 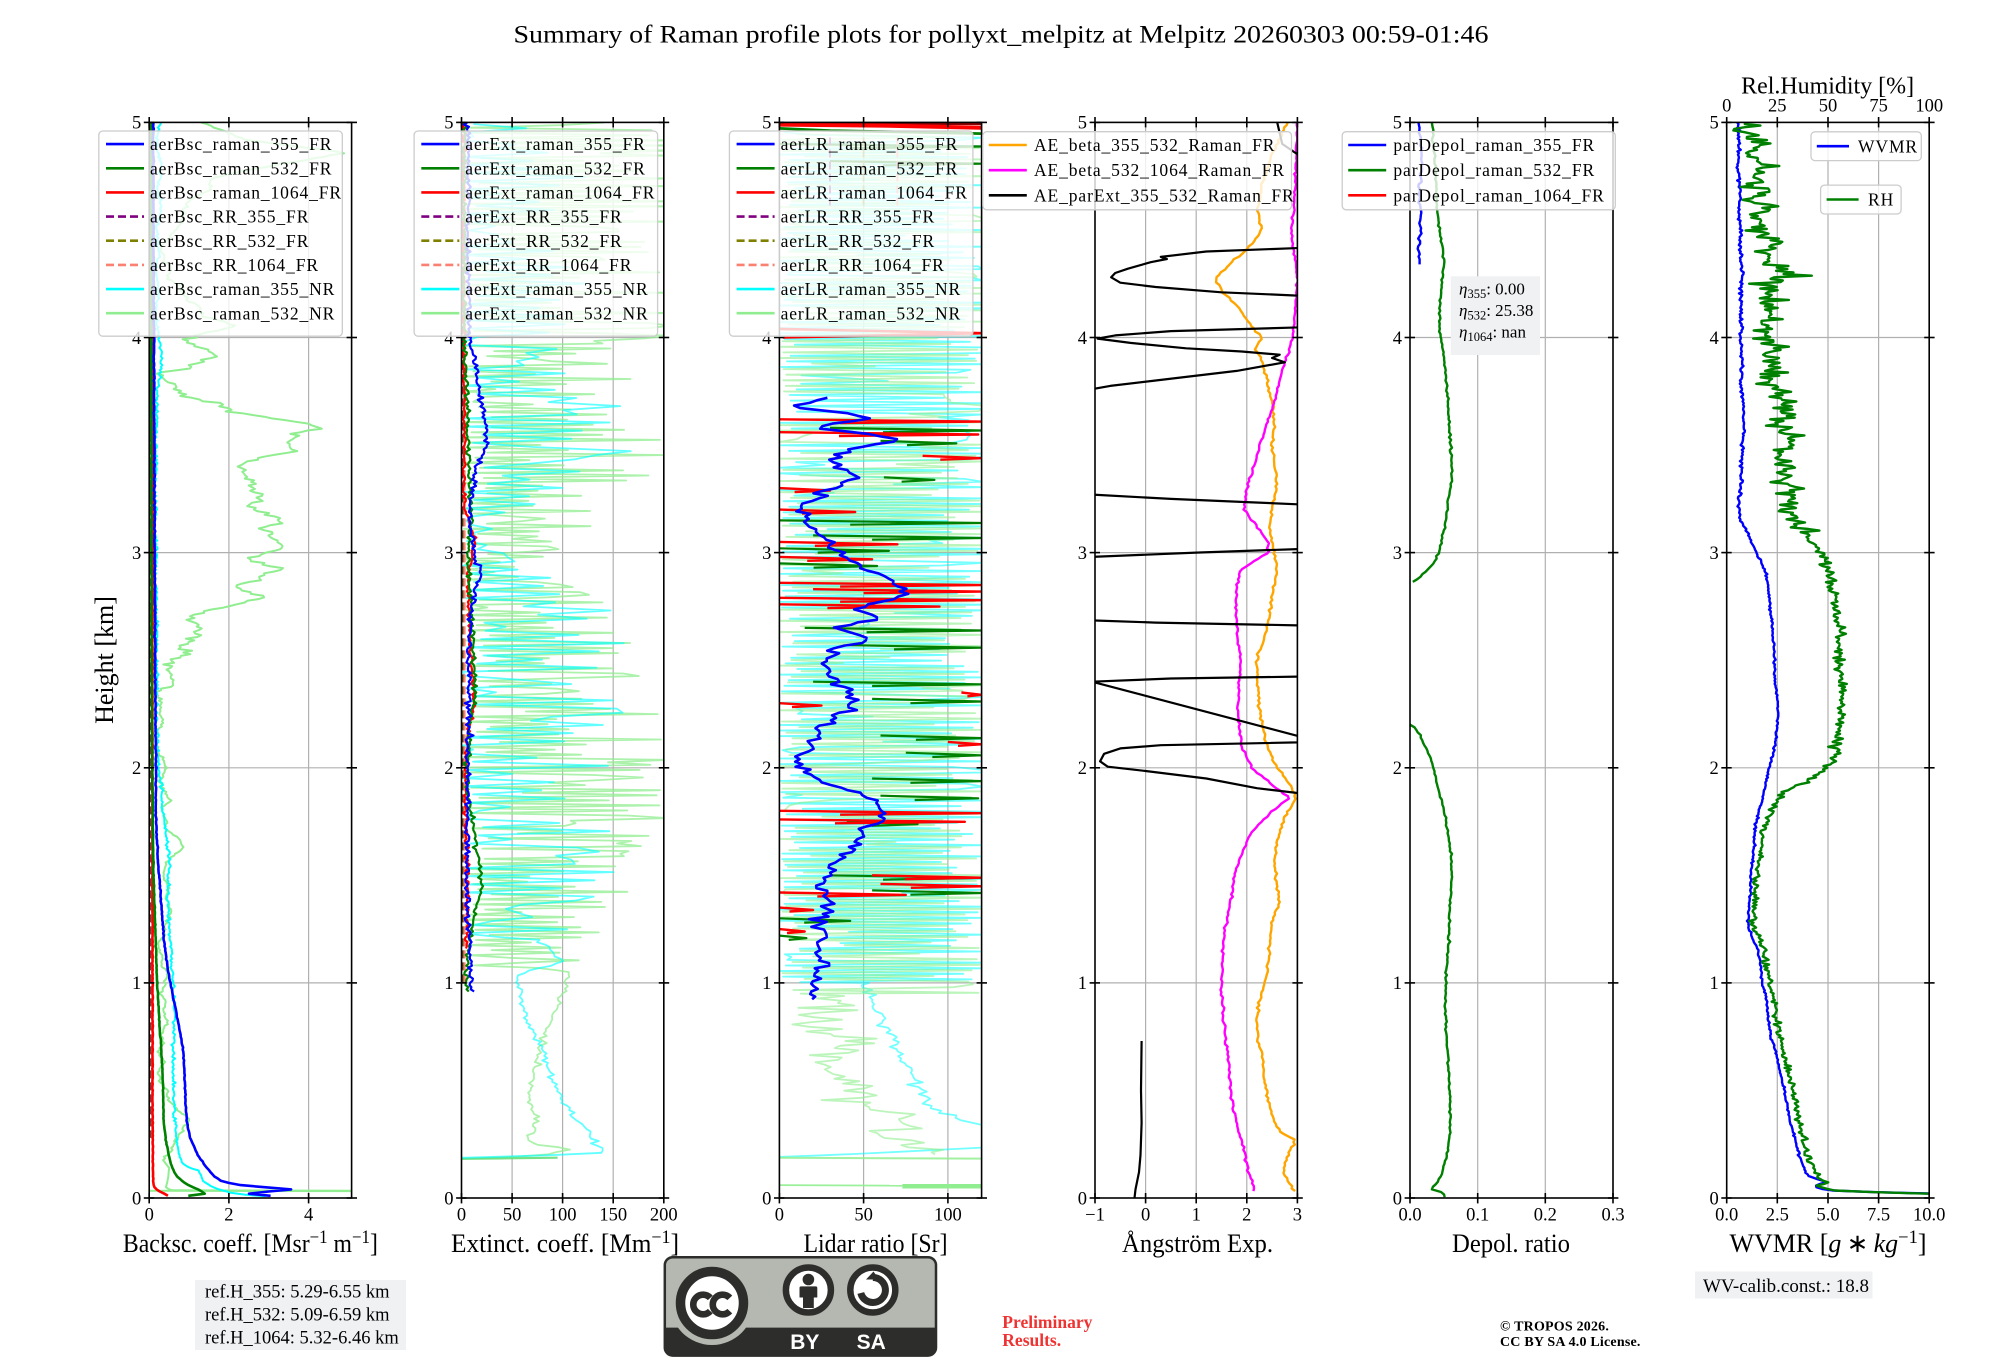 What do you see at coordinates (1554, 1326) in the screenshot?
I see `svg-text: © TROPOS 2026.` at bounding box center [1554, 1326].